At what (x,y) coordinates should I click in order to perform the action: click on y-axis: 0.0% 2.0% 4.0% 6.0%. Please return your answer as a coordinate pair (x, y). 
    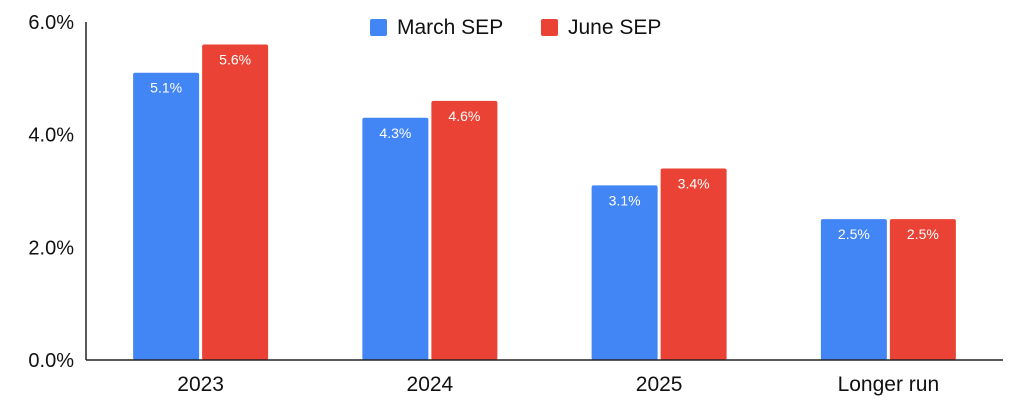
    Looking at the image, I should click on (57, 192).